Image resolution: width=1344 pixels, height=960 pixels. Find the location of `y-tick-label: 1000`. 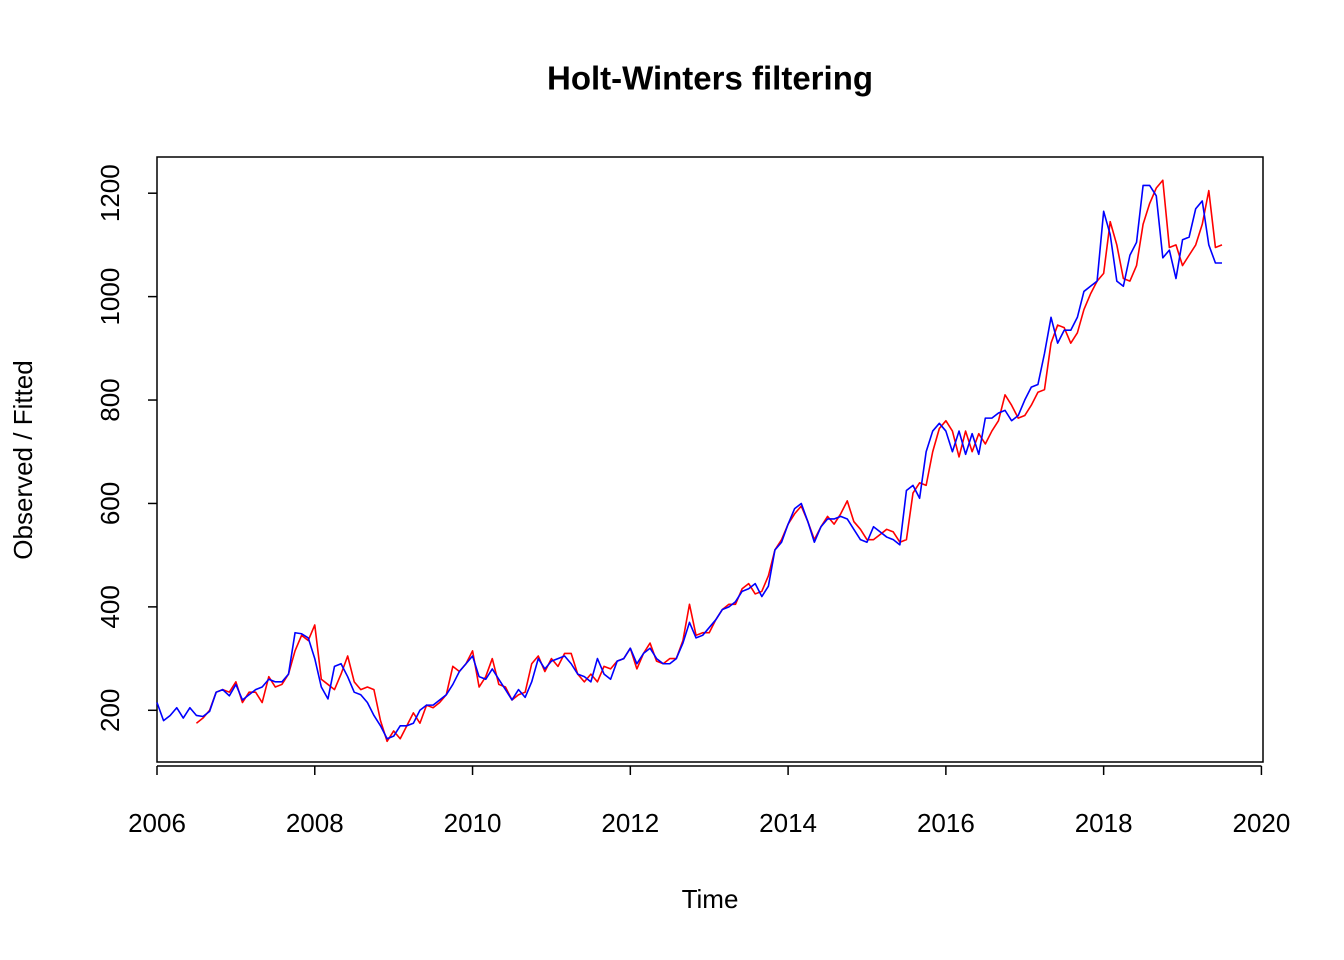

y-tick-label: 1000 is located at coordinates (110, 297).